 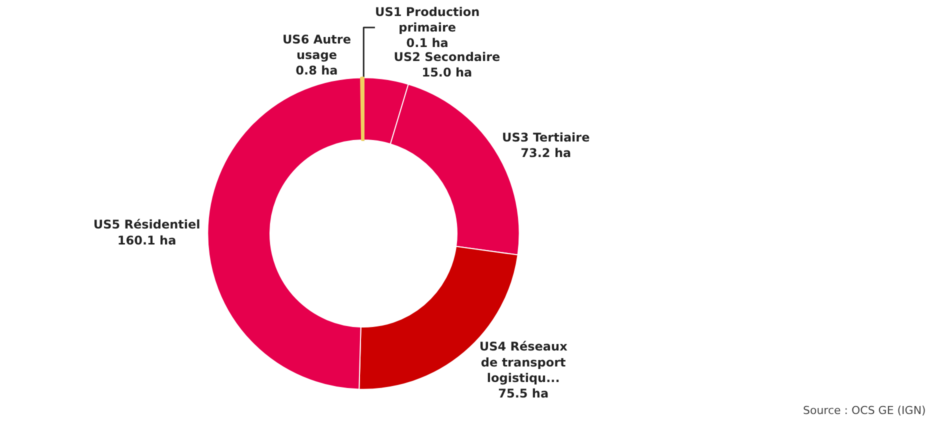 What do you see at coordinates (864, 410) in the screenshot?
I see `source-note: Source : OCS GE (IGN)` at bounding box center [864, 410].